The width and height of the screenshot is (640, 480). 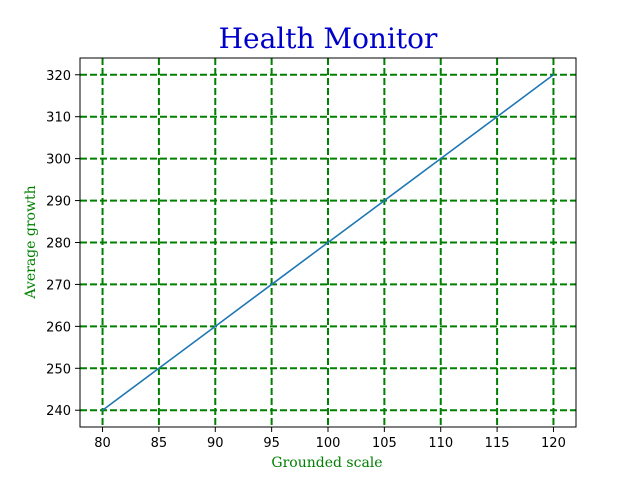 I want to click on y-tick-label: 320, so click(x=58, y=76).